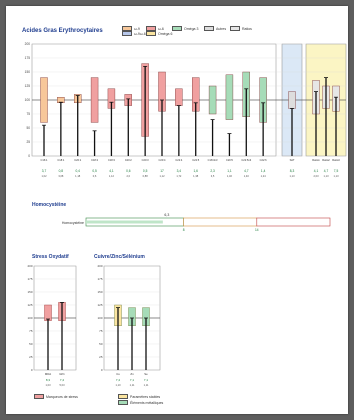 The width and height of the screenshot is (354, 420). What do you see at coordinates (77, 160) in the screenshot?
I see `category-label: C20:1` at bounding box center [77, 160].